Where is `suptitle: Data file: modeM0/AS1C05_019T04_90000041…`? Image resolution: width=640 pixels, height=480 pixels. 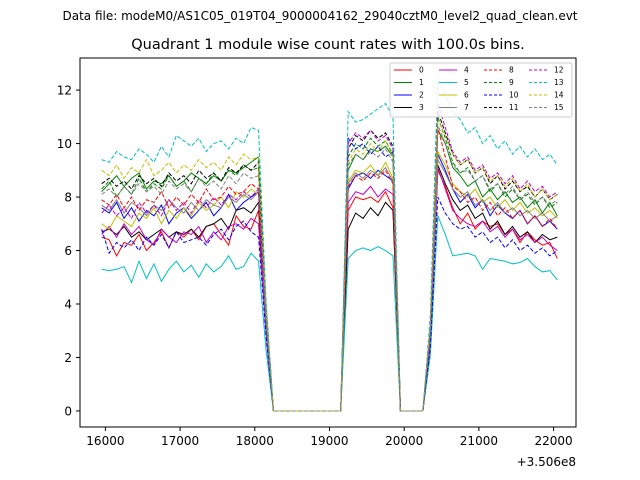
suptitle: Data file: modeM0/AS1C05_019T04_90000041… is located at coordinates (319, 16).